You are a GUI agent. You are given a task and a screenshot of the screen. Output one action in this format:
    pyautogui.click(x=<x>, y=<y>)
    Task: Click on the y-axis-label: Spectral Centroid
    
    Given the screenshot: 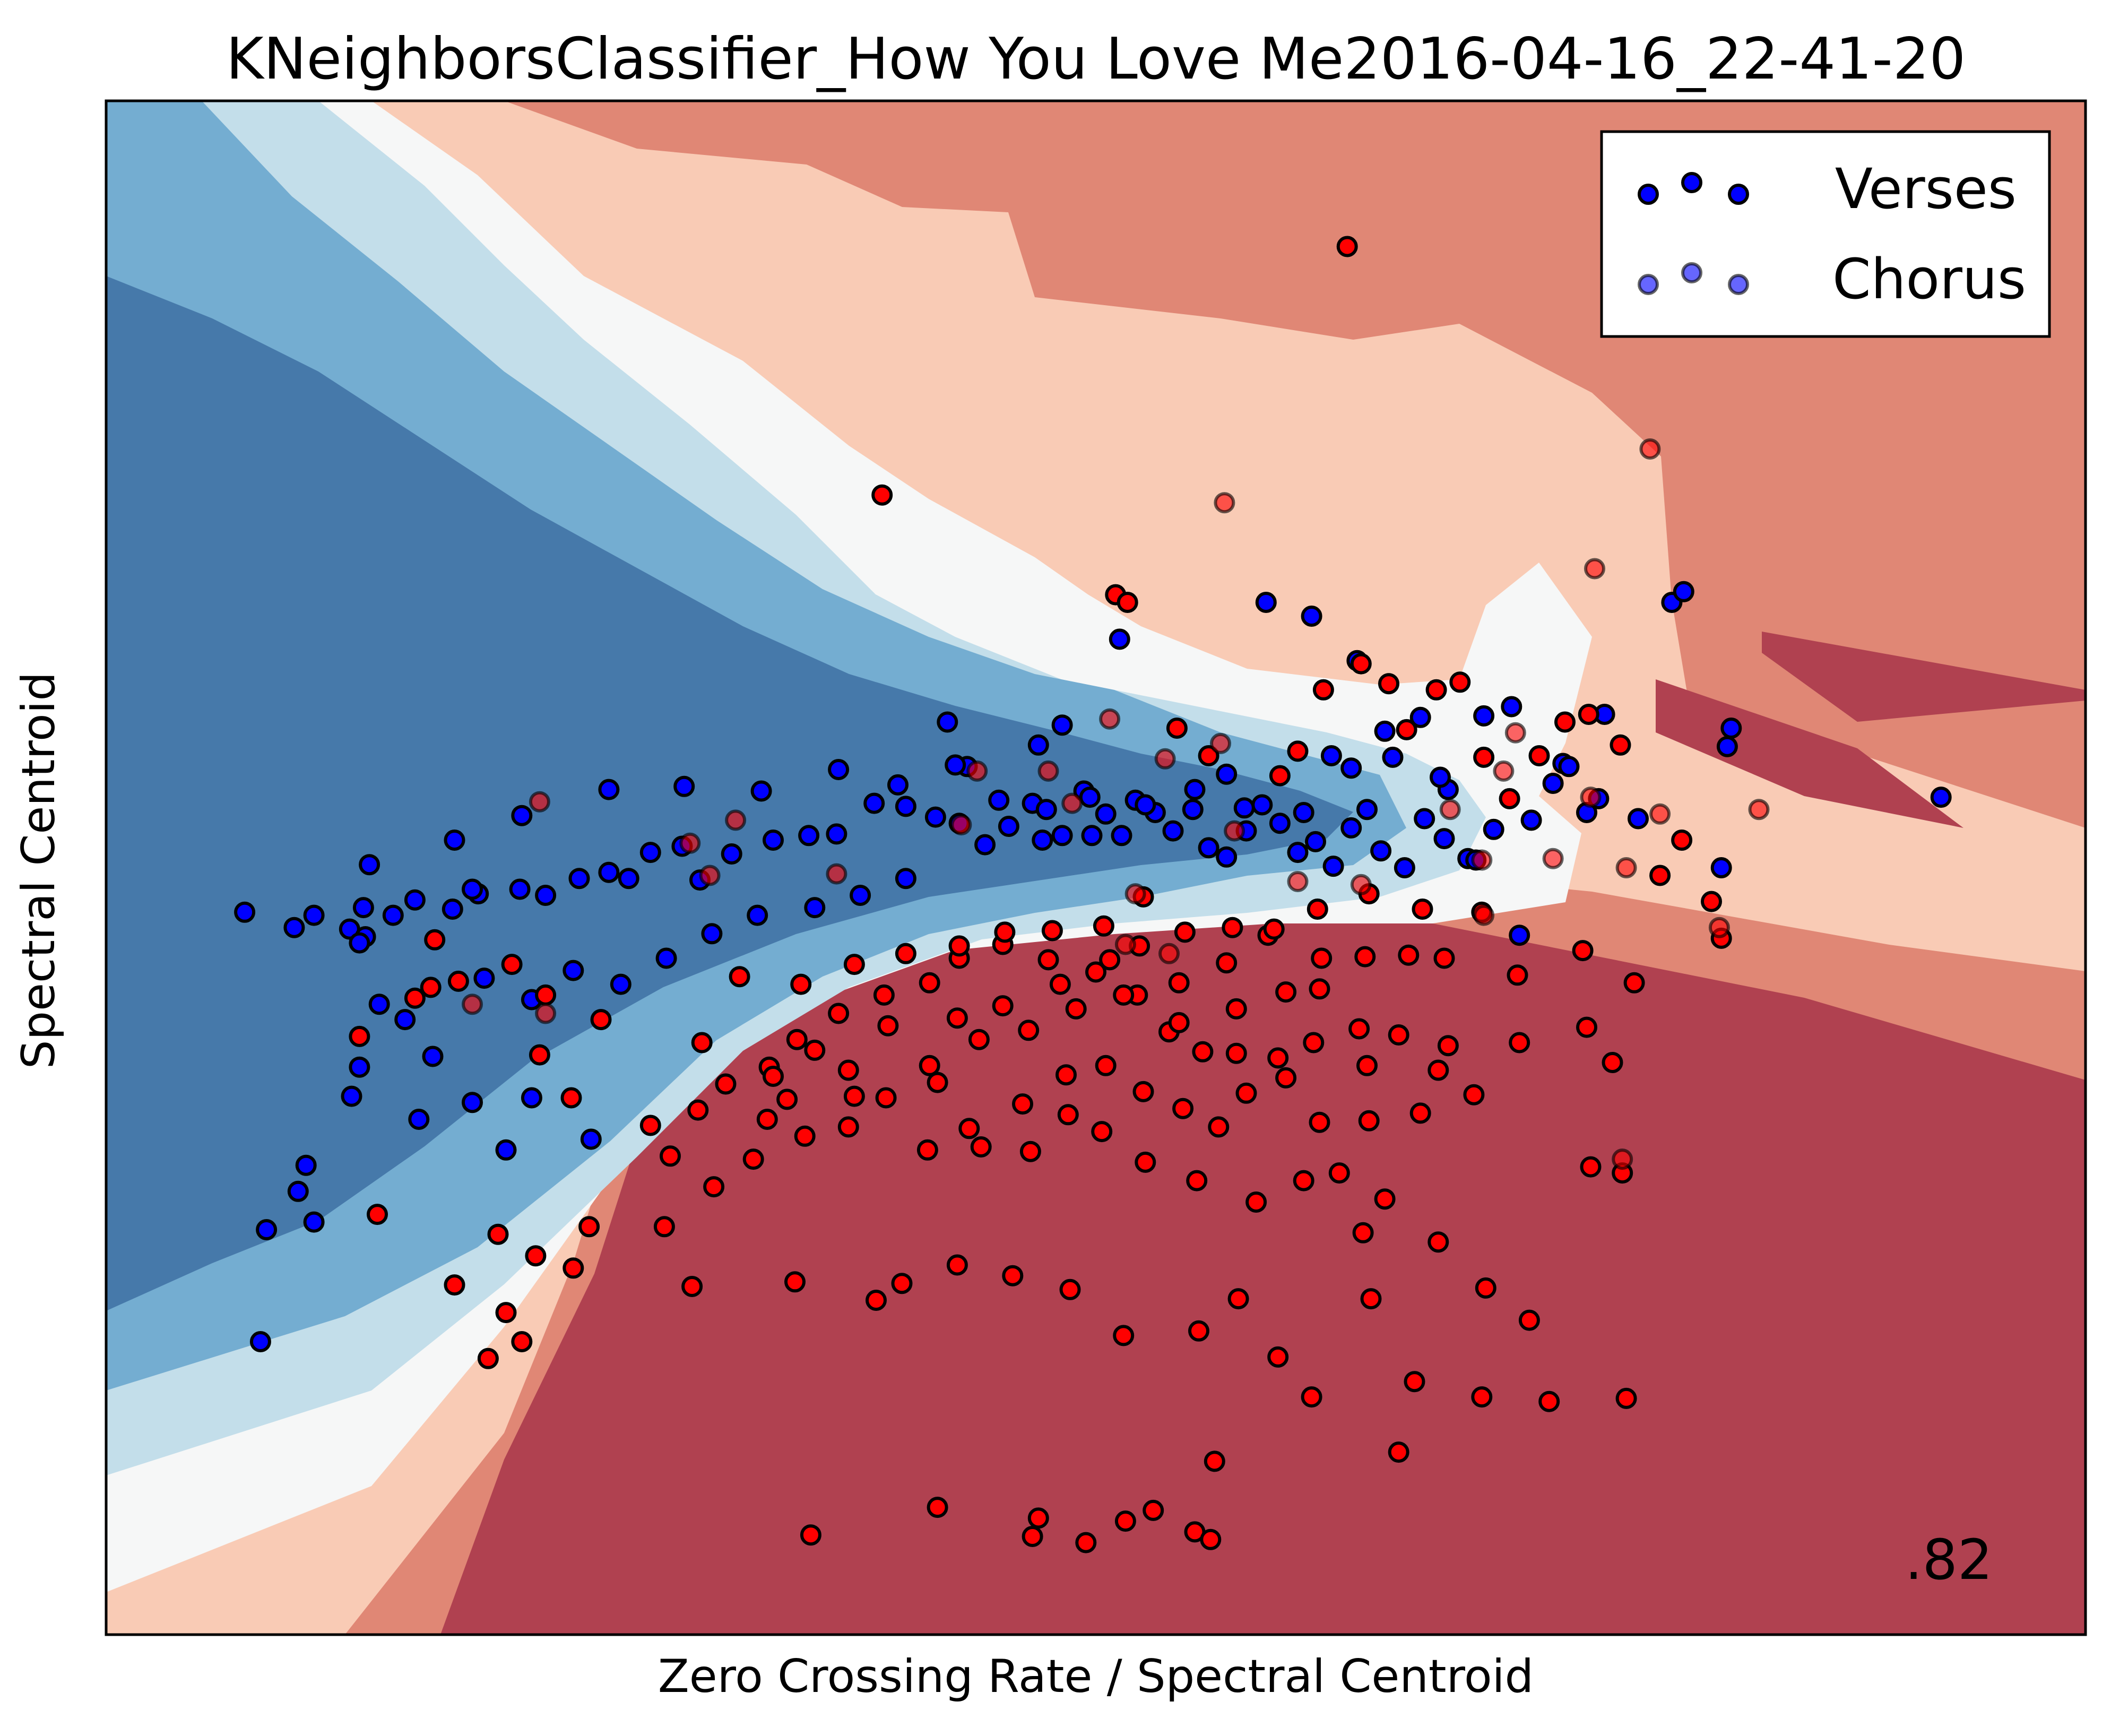 What is the action you would take?
    pyautogui.click(x=38, y=870)
    